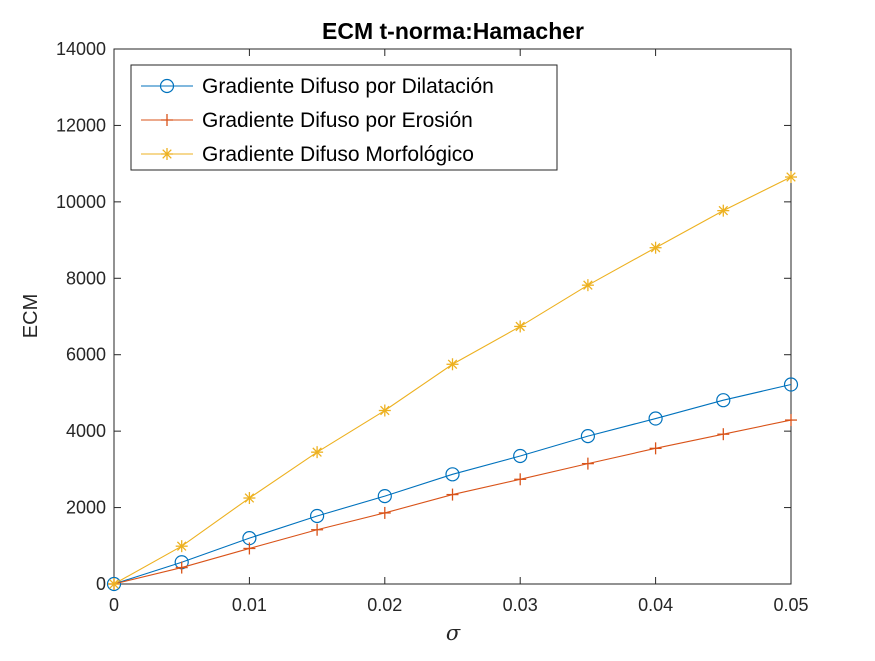 This screenshot has height=661, width=875. What do you see at coordinates (453, 633) in the screenshot?
I see `x-axis-label: σ` at bounding box center [453, 633].